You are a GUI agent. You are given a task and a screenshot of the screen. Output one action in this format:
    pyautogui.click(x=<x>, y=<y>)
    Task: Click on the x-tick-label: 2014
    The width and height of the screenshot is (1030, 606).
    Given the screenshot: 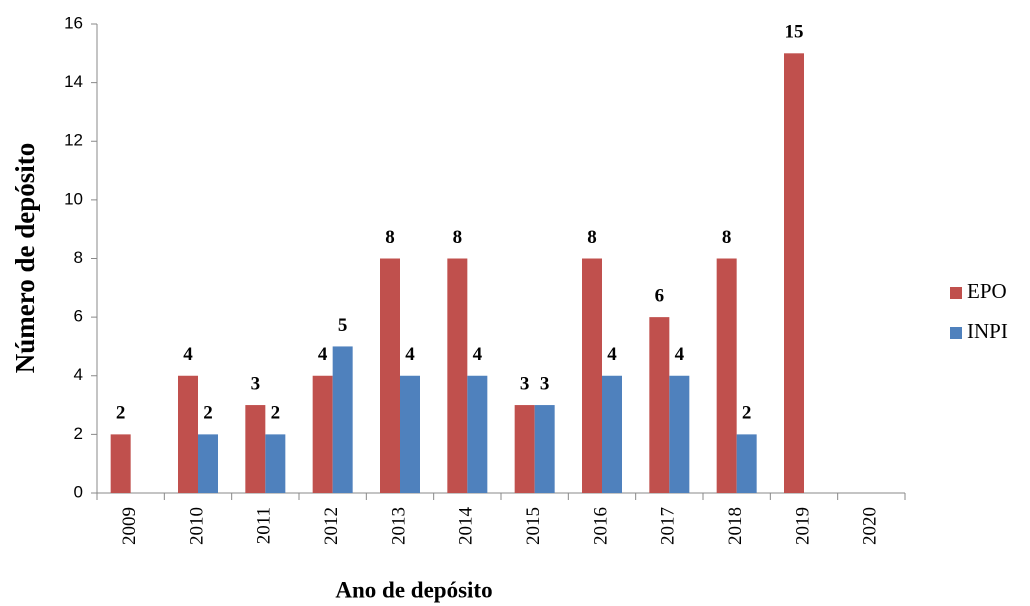 What is the action you would take?
    pyautogui.click(x=466, y=526)
    